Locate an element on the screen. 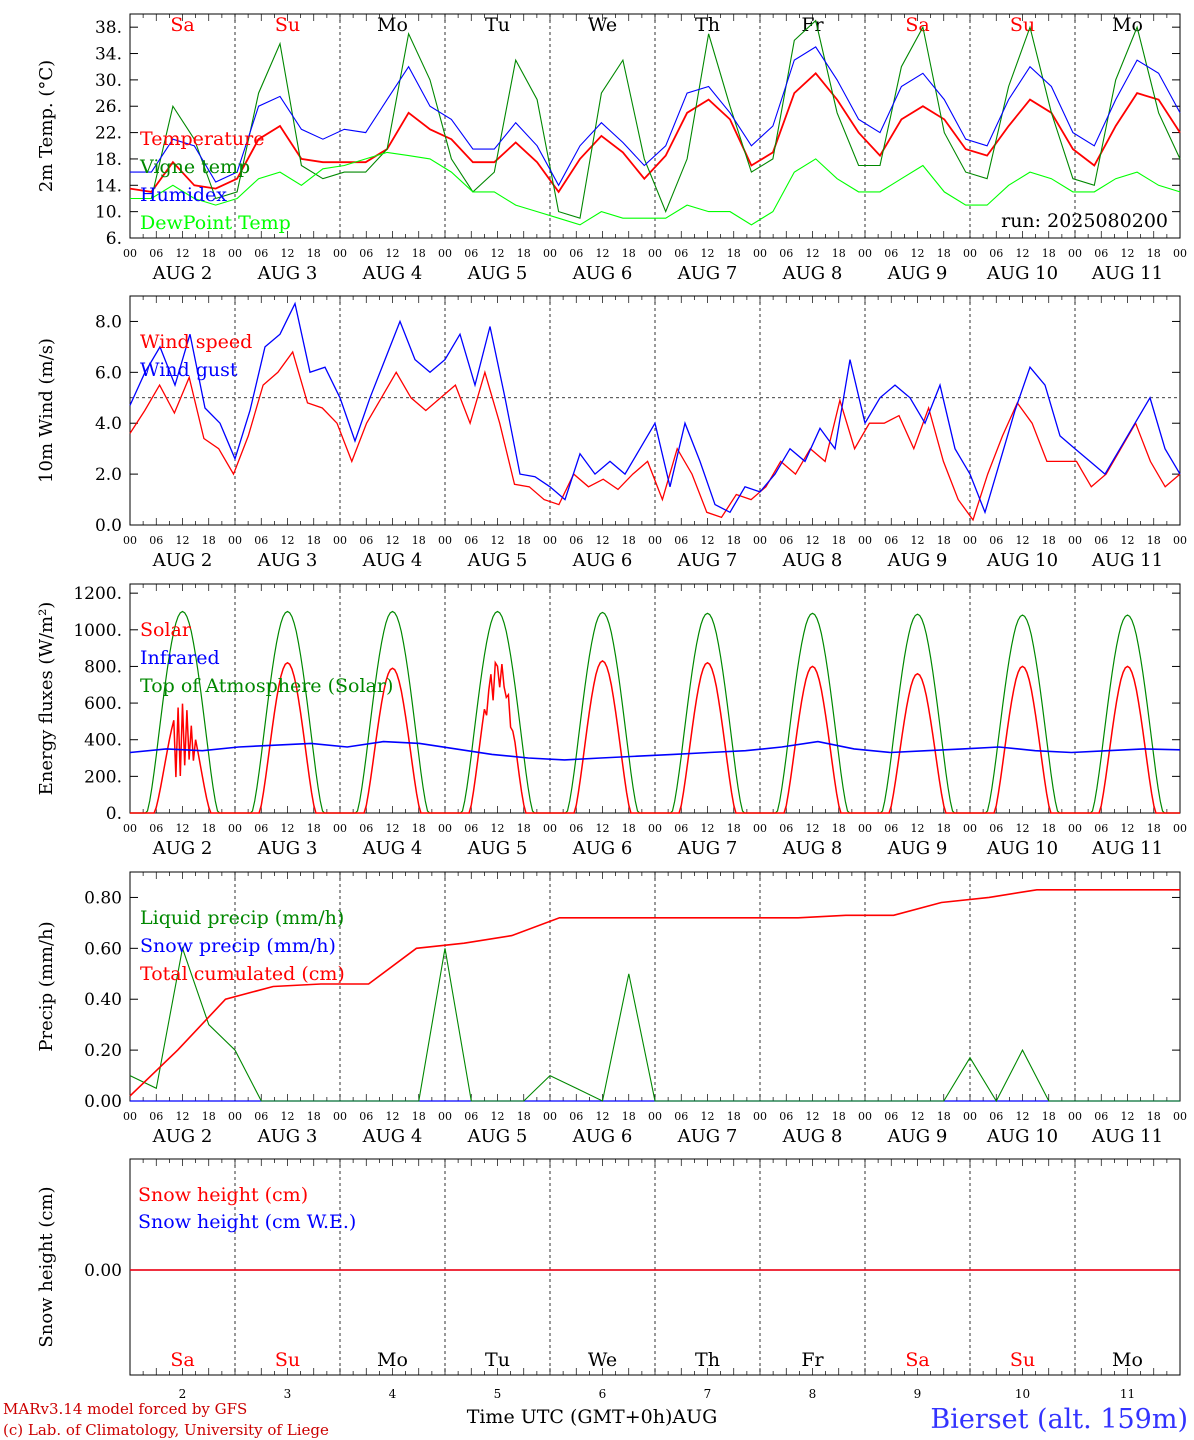 This screenshot has width=1194, height=1440. y-tick-label: 0. is located at coordinates (114, 814).